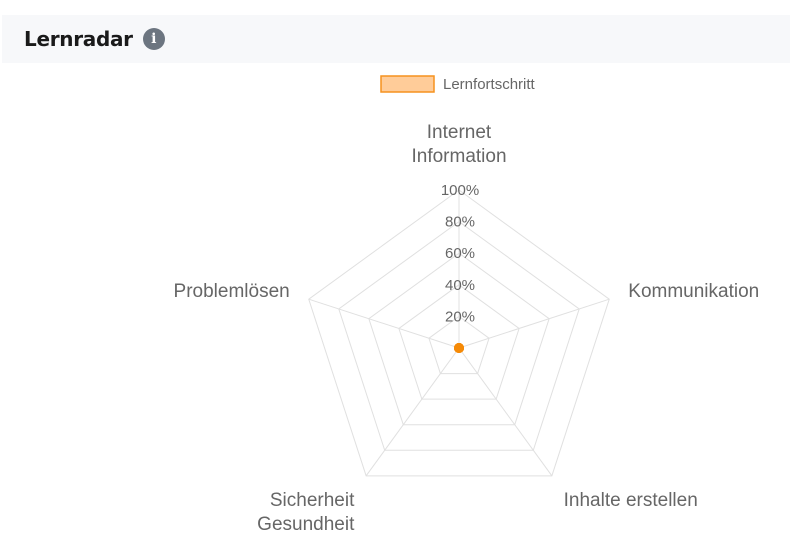 Image resolution: width=790 pixels, height=547 pixels. I want to click on axis-label: Problemlösen, so click(232, 291).